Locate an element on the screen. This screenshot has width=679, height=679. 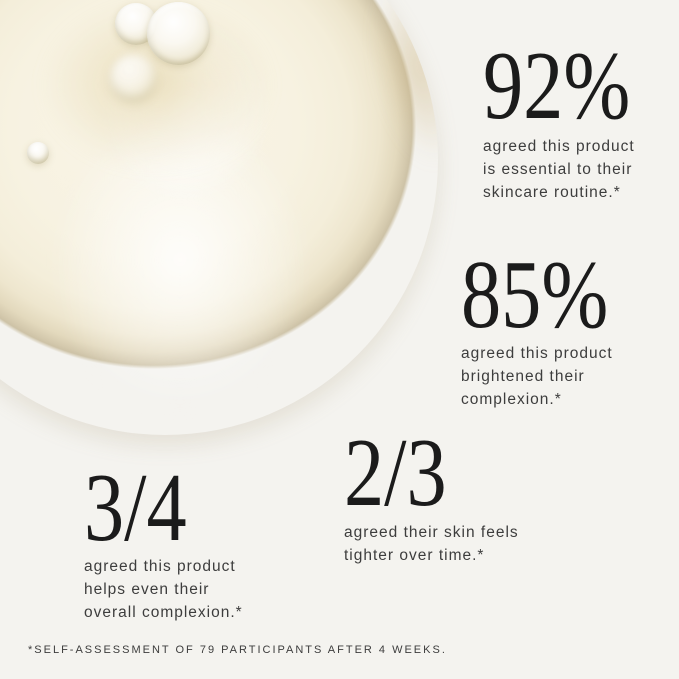
bubble-large-icon is located at coordinates (178, 33).